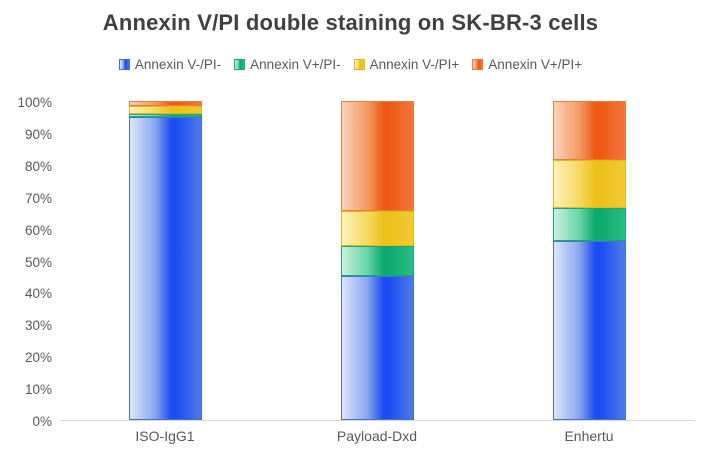 The height and width of the screenshot is (454, 701). What do you see at coordinates (38, 198) in the screenshot?
I see `y-axis-tick-label: 70%` at bounding box center [38, 198].